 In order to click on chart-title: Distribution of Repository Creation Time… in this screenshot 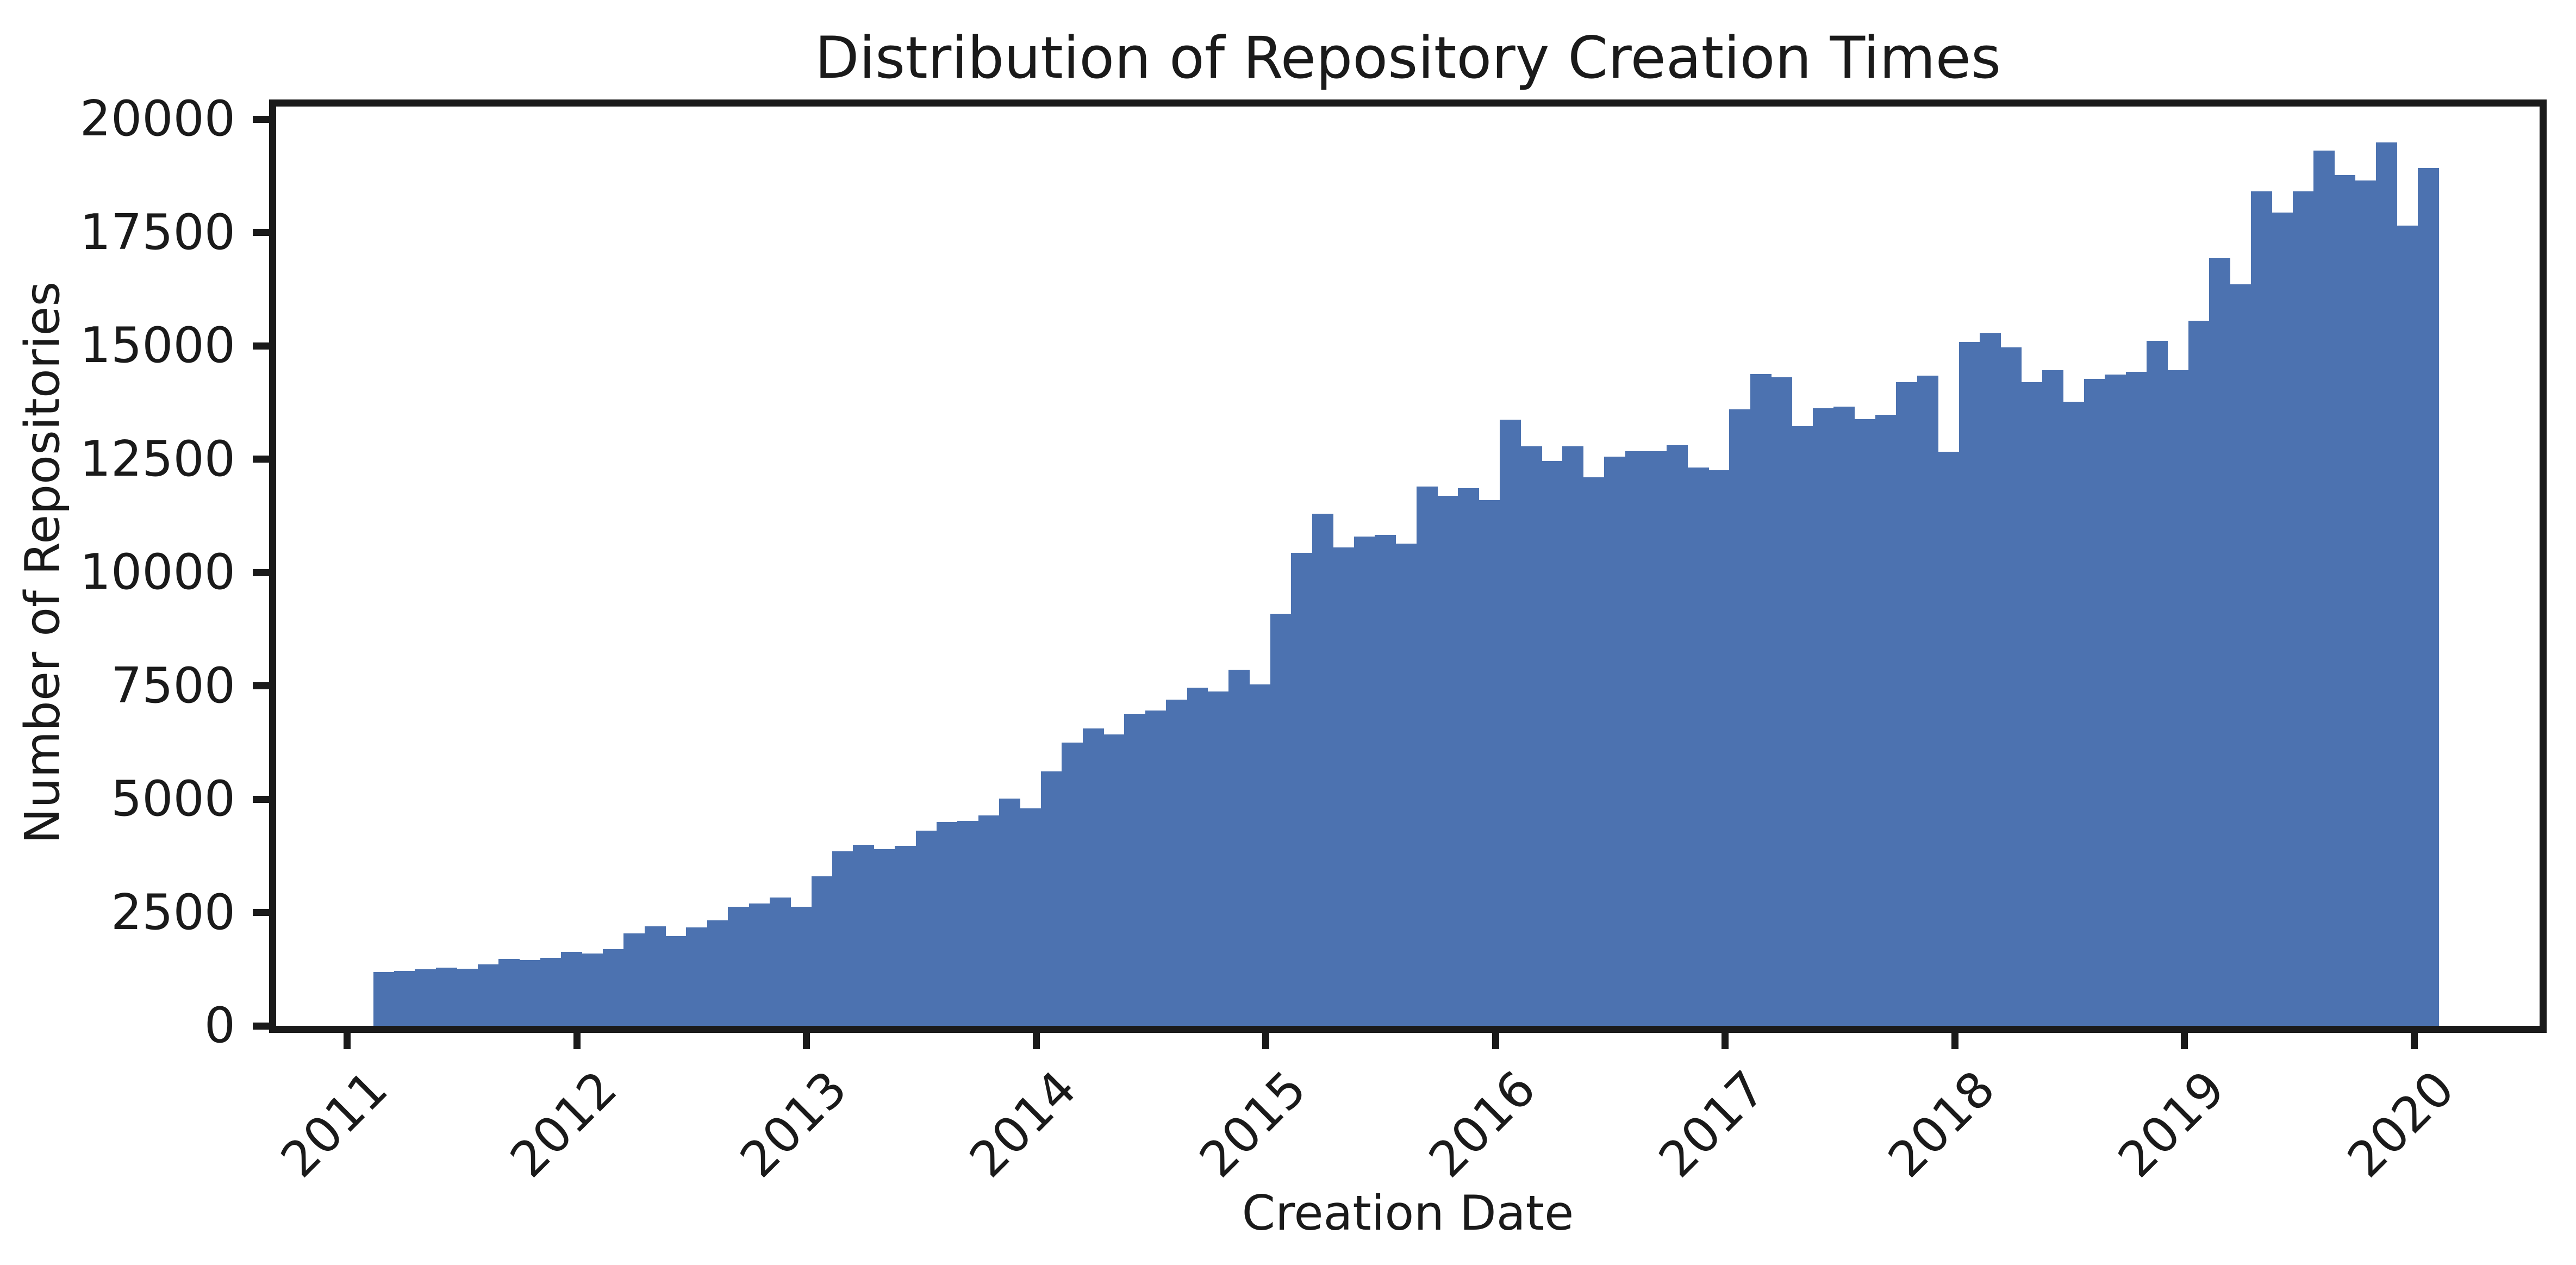, I will do `click(1407, 57)`.